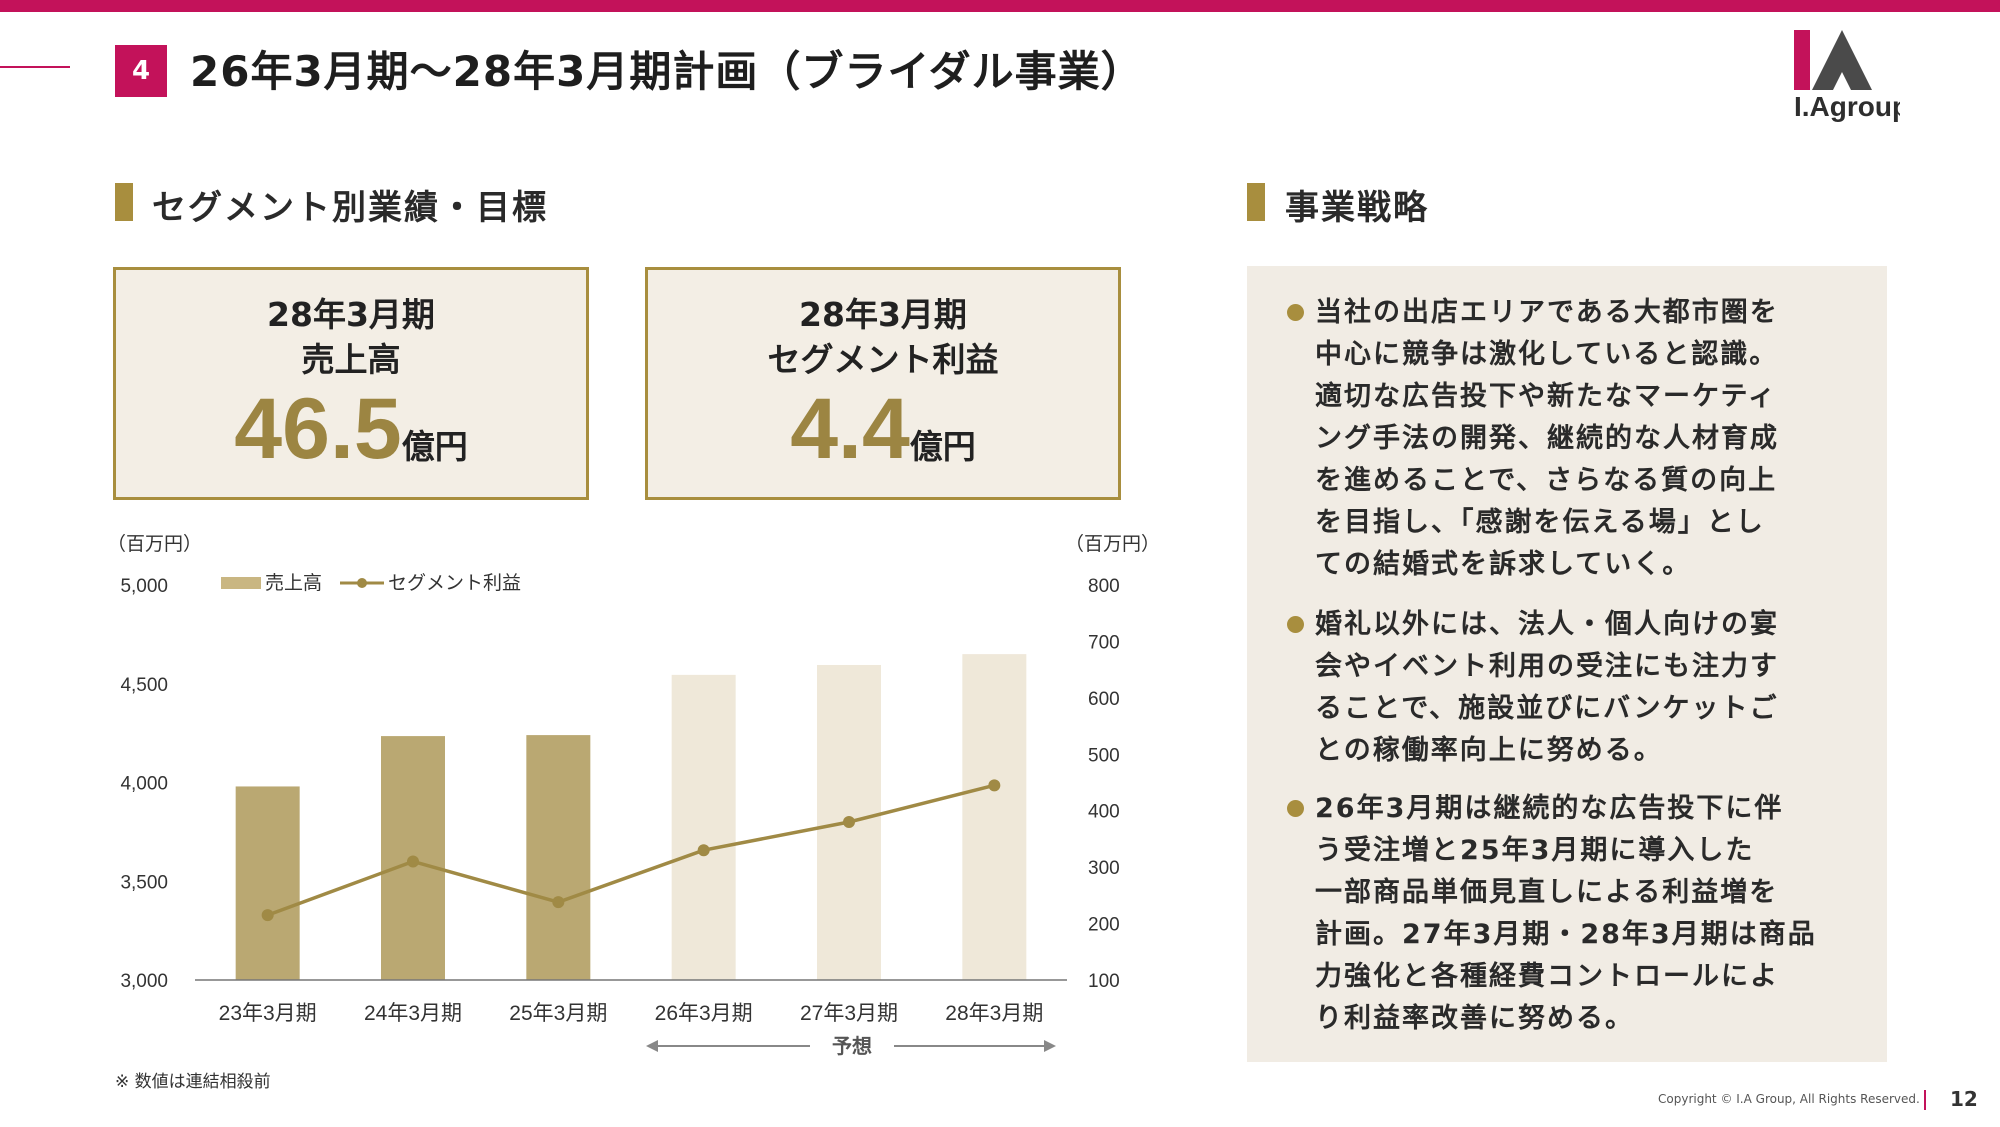 The image size is (2000, 1127). I want to click on page-title: 26年3月期～28年3月期計画（ブライダル事業）, so click(667, 71).